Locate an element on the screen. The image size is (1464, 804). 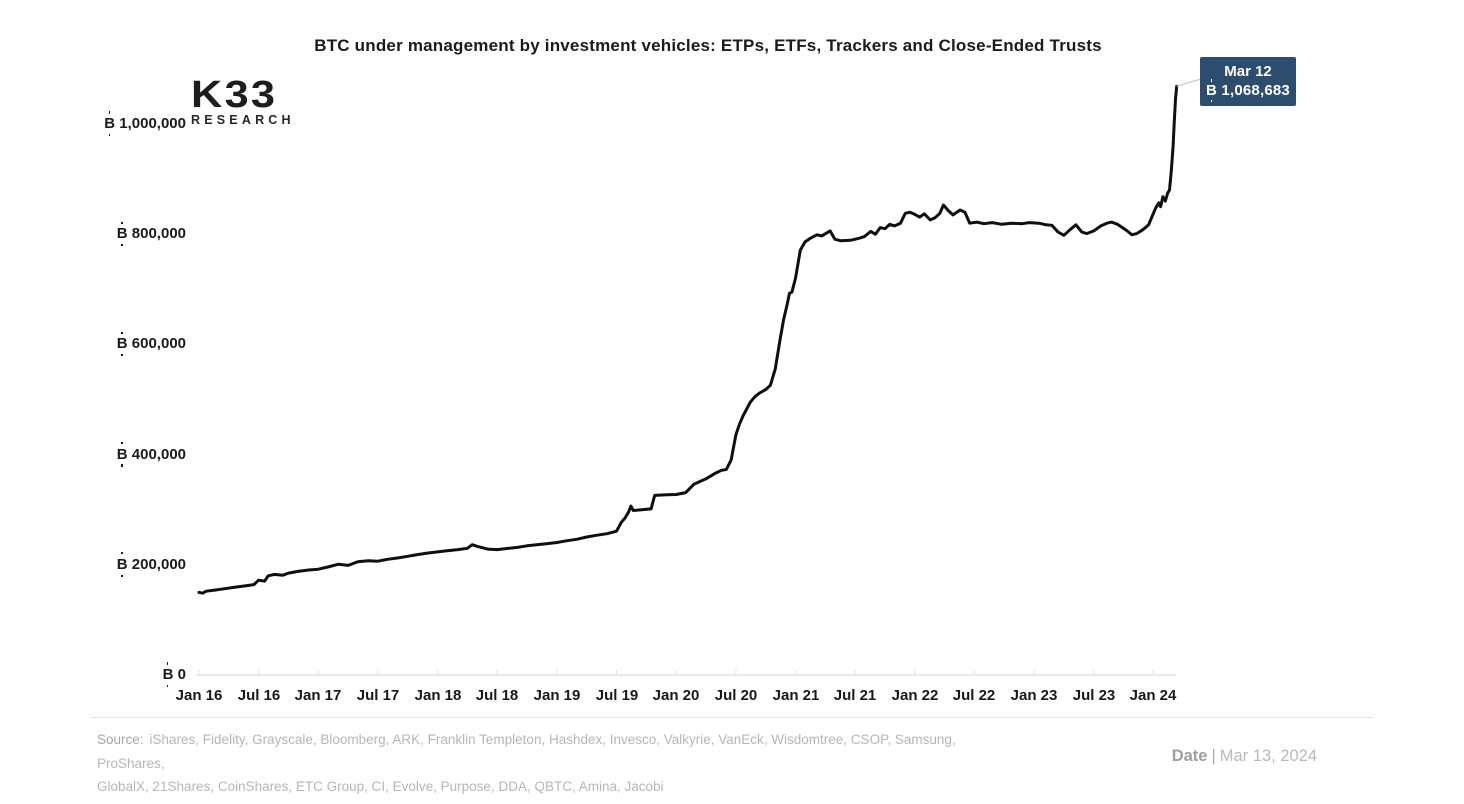
y-axis-tick-label: B 400,000 is located at coordinates (113, 454).